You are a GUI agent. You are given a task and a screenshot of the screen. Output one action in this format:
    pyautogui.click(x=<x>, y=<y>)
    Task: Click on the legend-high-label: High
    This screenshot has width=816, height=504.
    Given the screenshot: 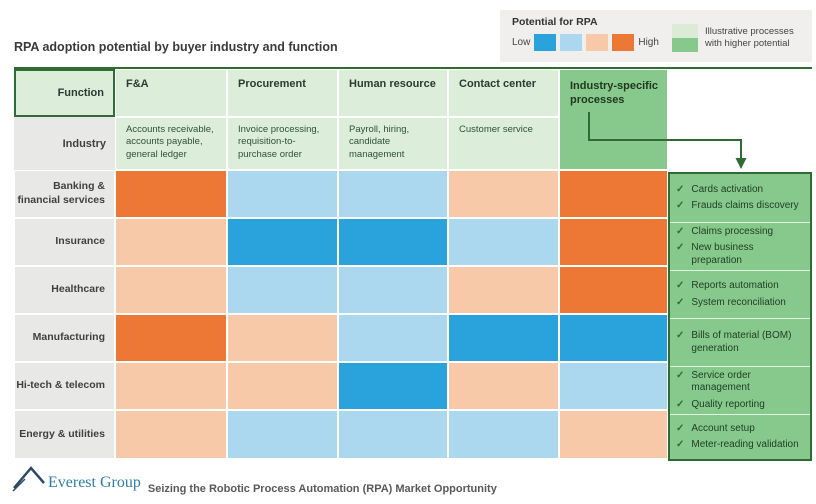 What is the action you would take?
    pyautogui.click(x=648, y=42)
    